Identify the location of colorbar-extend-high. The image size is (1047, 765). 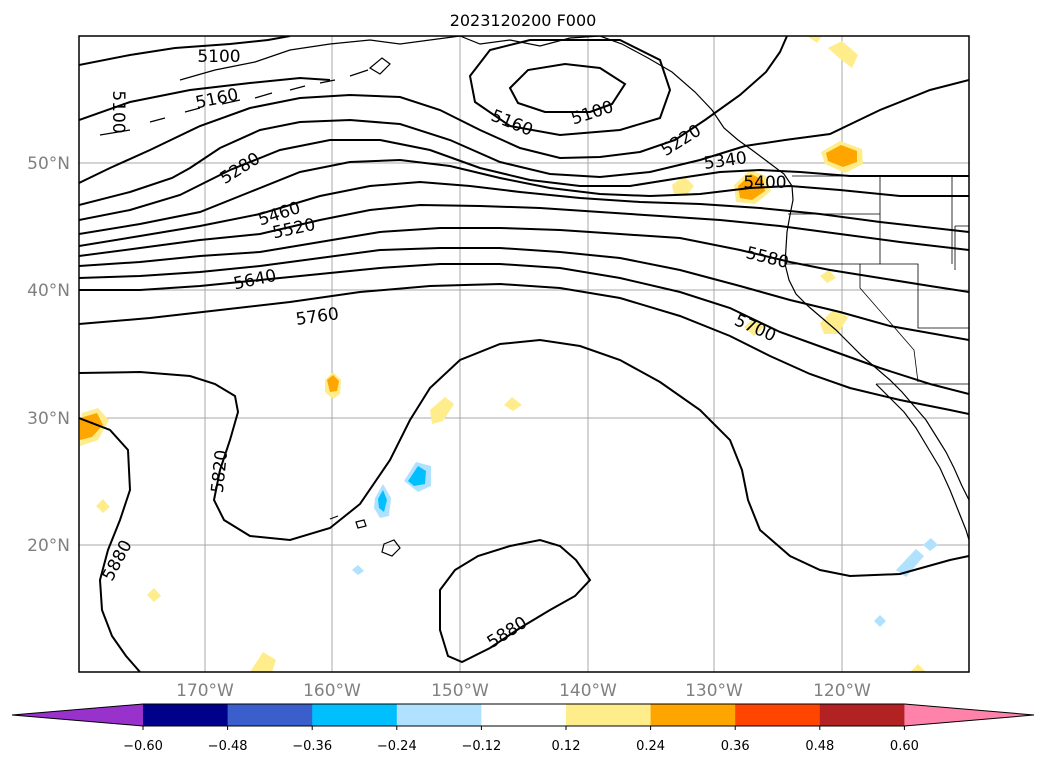
(969, 715).